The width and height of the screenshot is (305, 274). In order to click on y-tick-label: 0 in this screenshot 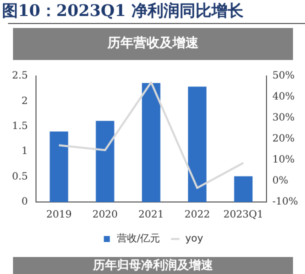, I will do `click(25, 202)`.